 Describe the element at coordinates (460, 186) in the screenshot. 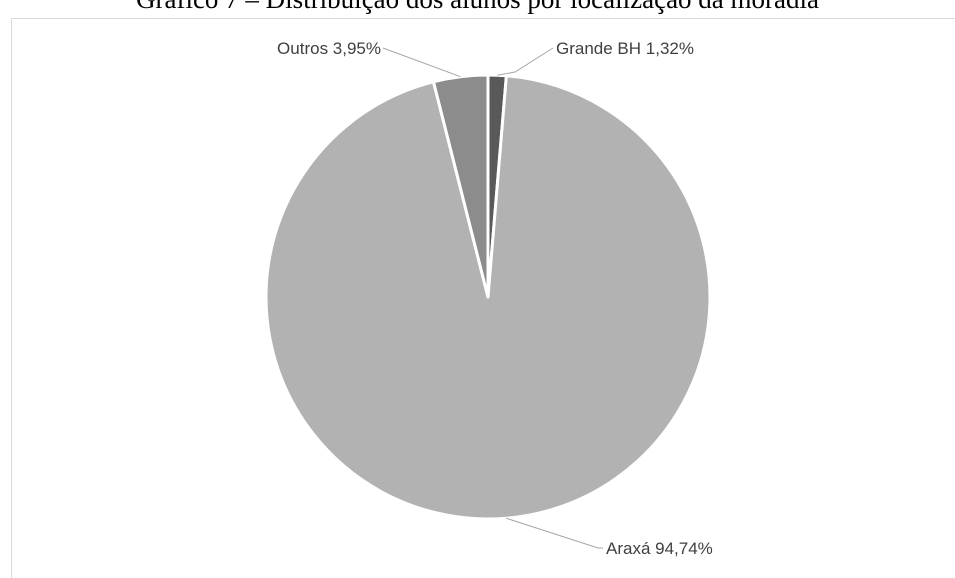

I see `pie-slice` at that location.